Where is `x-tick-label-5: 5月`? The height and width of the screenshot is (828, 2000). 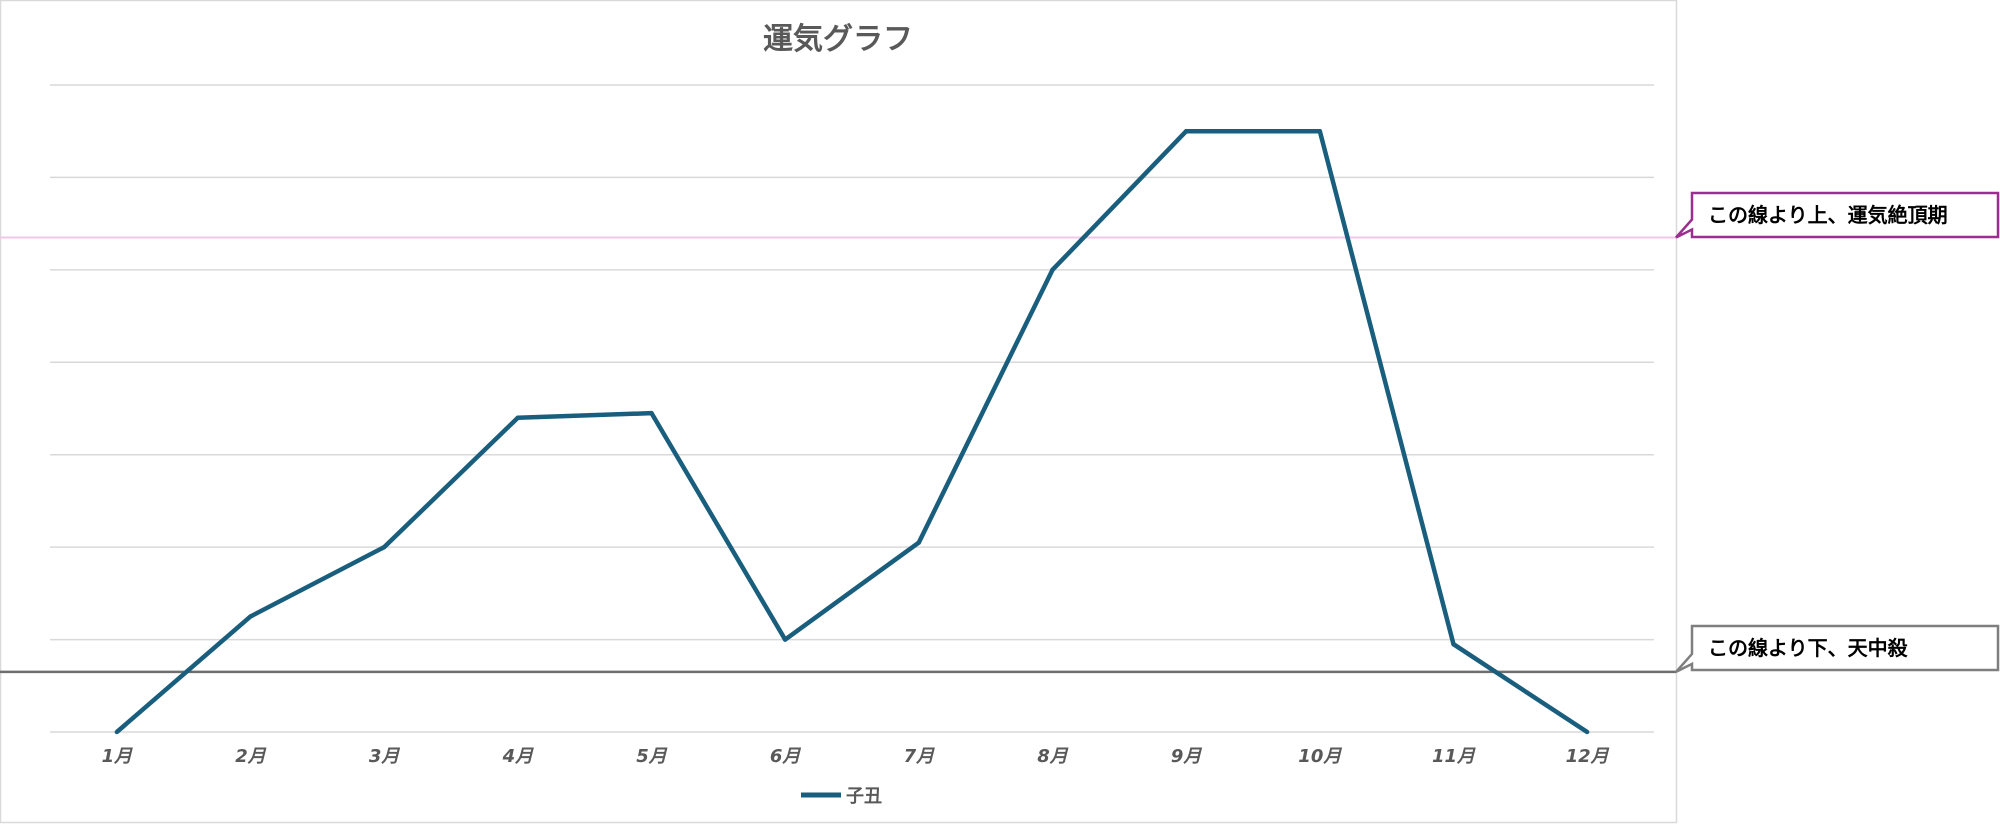 x-tick-label-5: 5月 is located at coordinates (652, 756).